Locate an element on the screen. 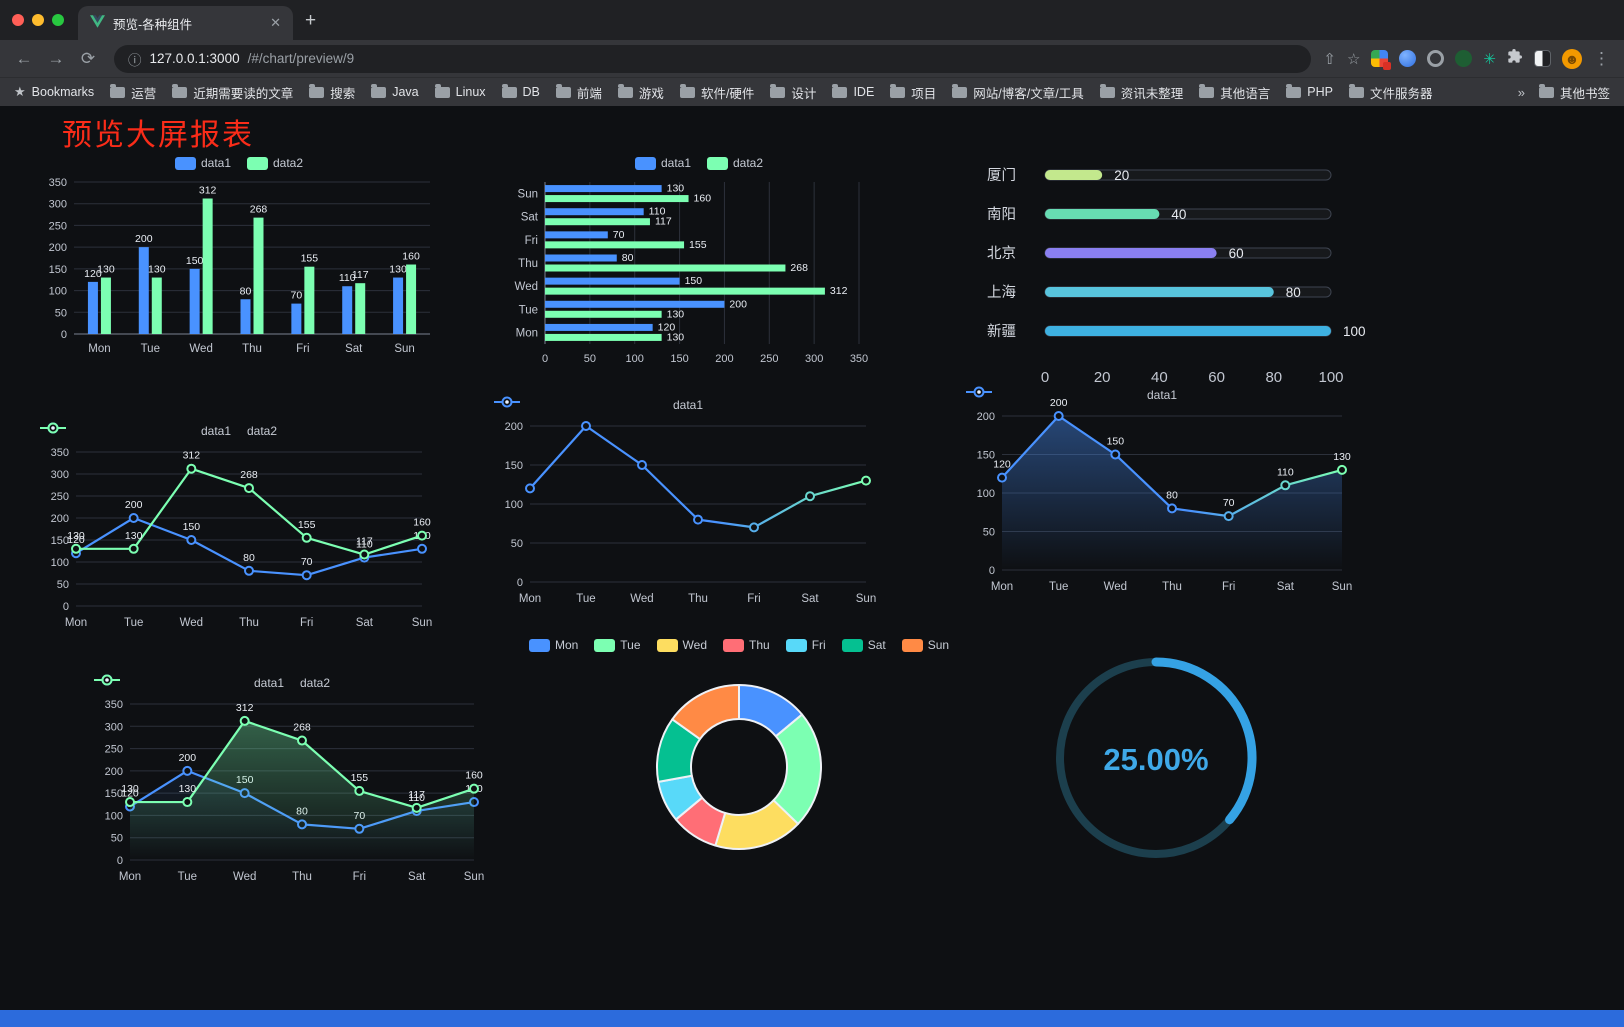  bookmark-folder: 项目 is located at coordinates (913, 92).